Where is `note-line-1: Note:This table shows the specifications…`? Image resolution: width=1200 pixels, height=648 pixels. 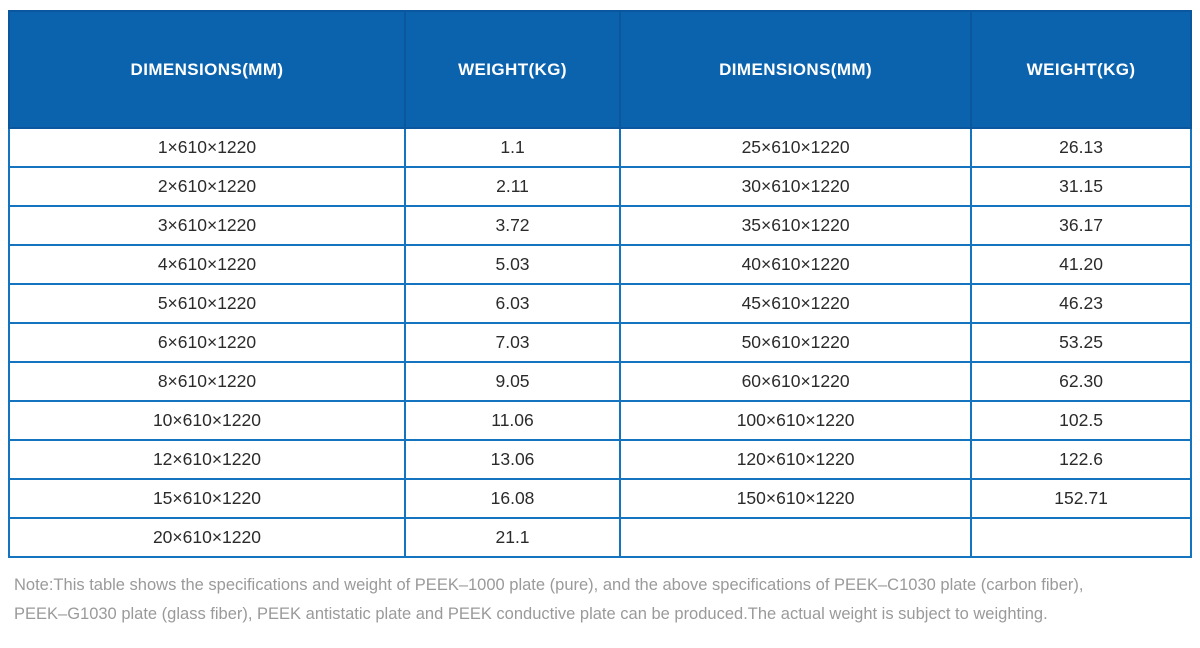 note-line-1: Note:This table shows the specifications… is located at coordinates (549, 585).